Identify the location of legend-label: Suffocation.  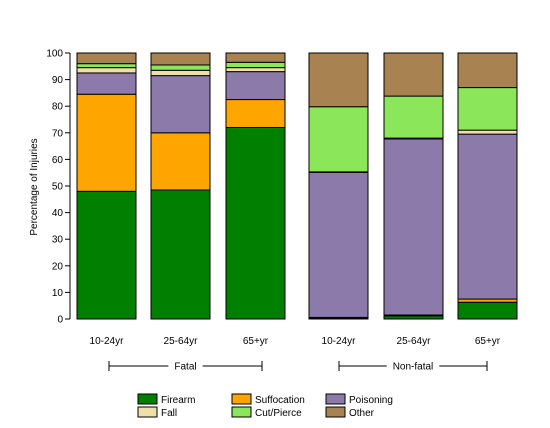
(280, 400).